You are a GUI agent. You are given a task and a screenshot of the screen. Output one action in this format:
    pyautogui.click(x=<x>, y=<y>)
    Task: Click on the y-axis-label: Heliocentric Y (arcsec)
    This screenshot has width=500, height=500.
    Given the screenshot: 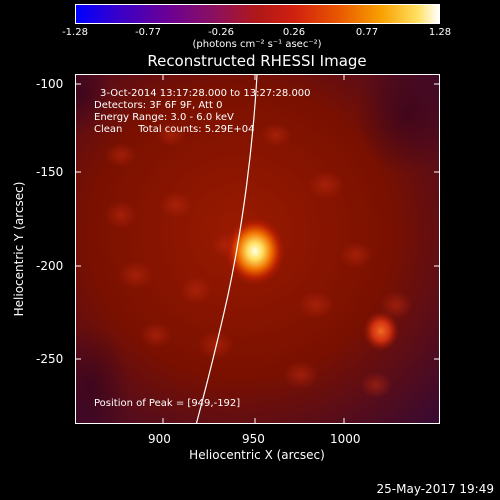 What is the action you would take?
    pyautogui.click(x=19, y=249)
    